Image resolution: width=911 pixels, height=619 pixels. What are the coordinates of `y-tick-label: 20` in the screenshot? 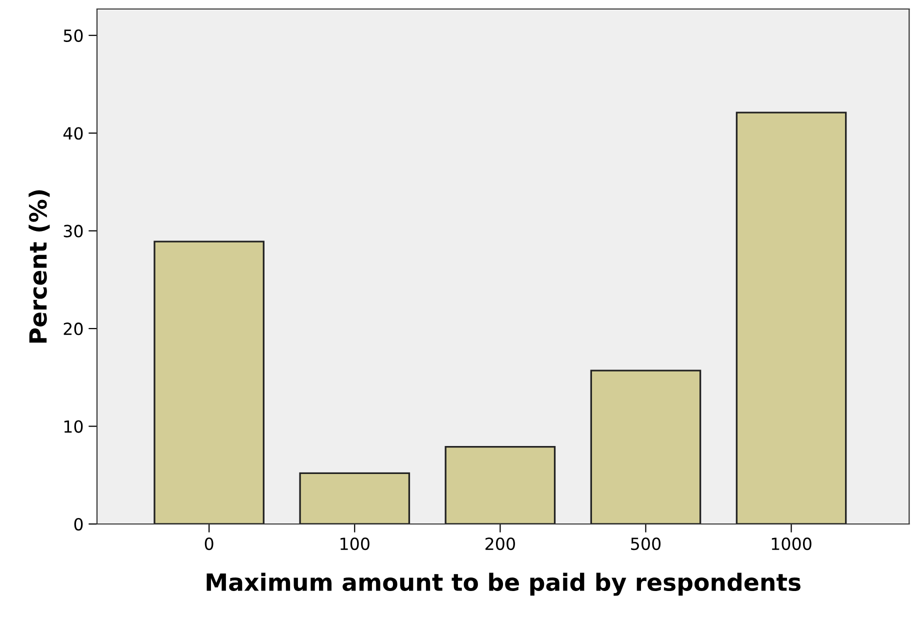 It's located at (73, 329).